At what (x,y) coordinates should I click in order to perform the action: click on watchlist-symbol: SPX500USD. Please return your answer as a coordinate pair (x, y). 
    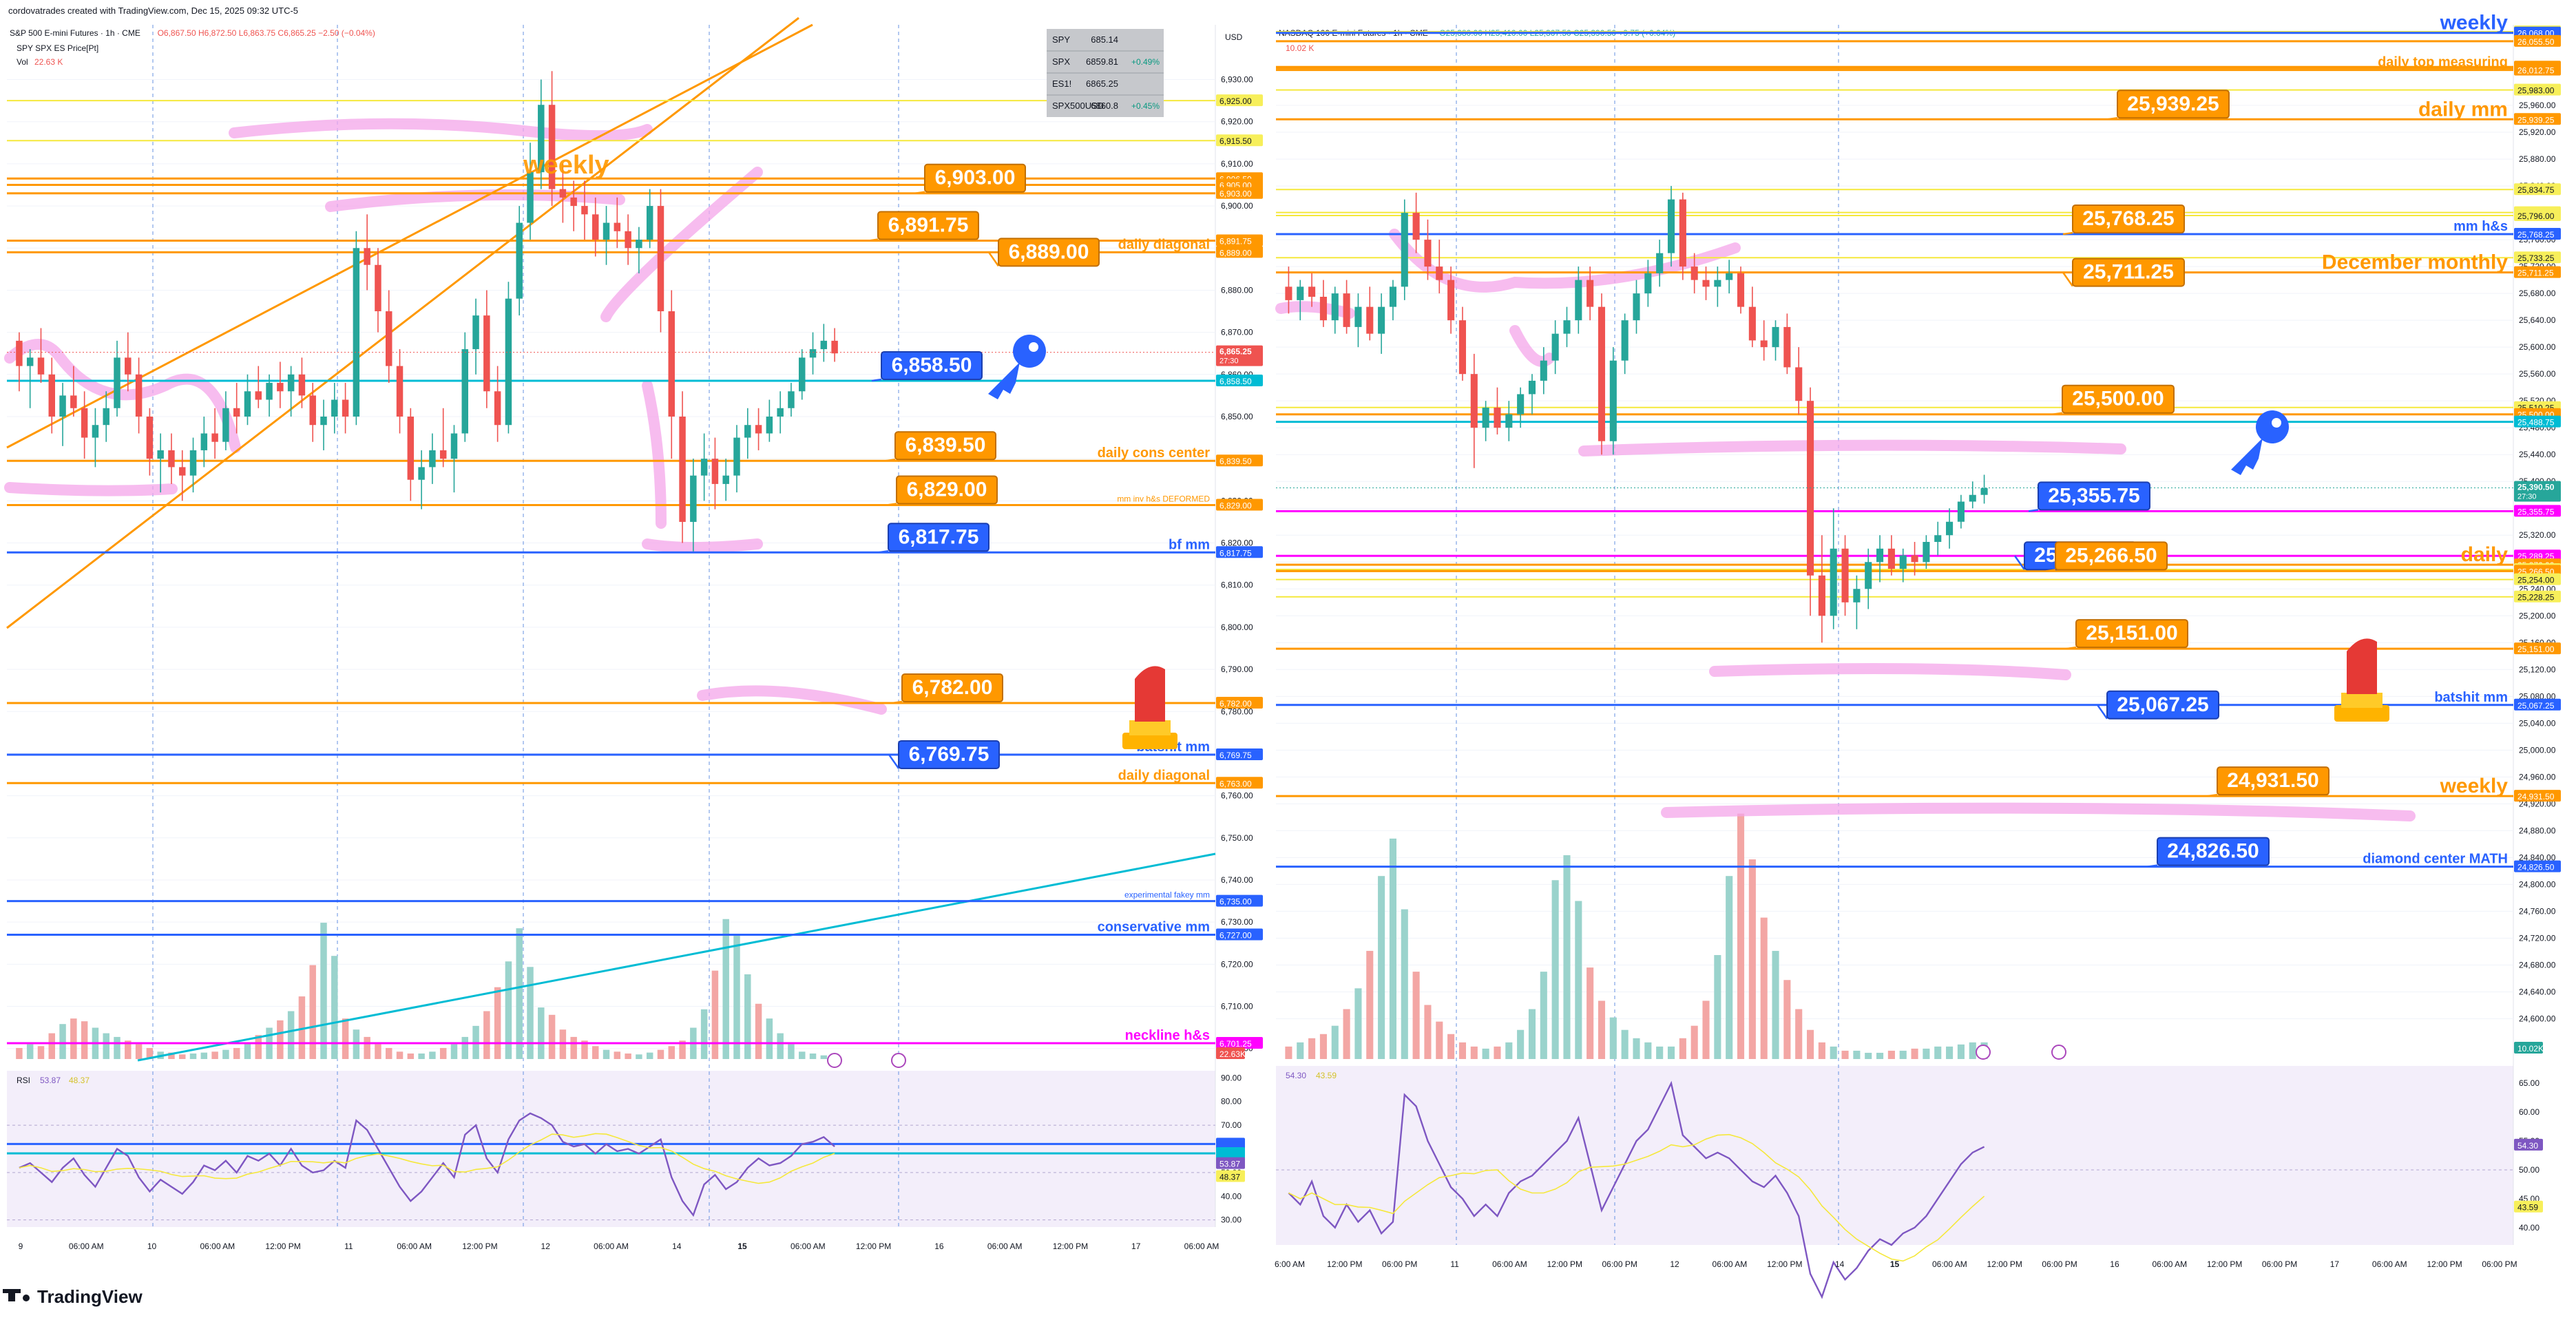
    Looking at the image, I should click on (1078, 106).